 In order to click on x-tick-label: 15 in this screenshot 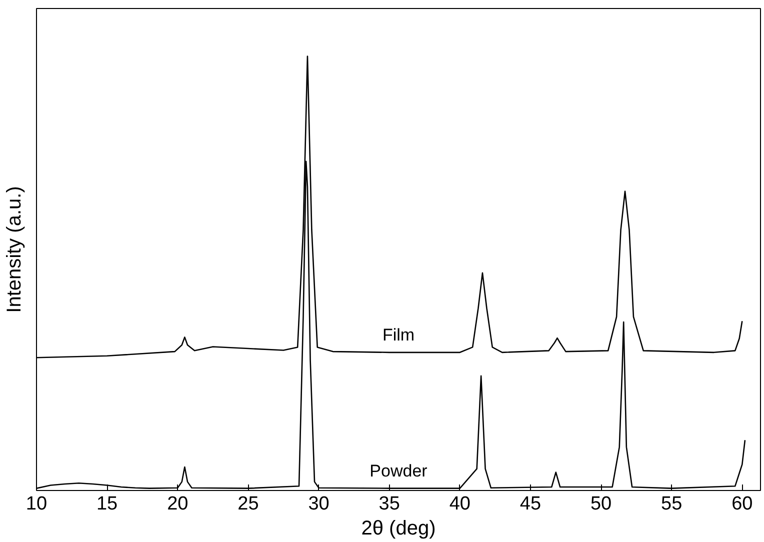, I will do `click(107, 504)`.